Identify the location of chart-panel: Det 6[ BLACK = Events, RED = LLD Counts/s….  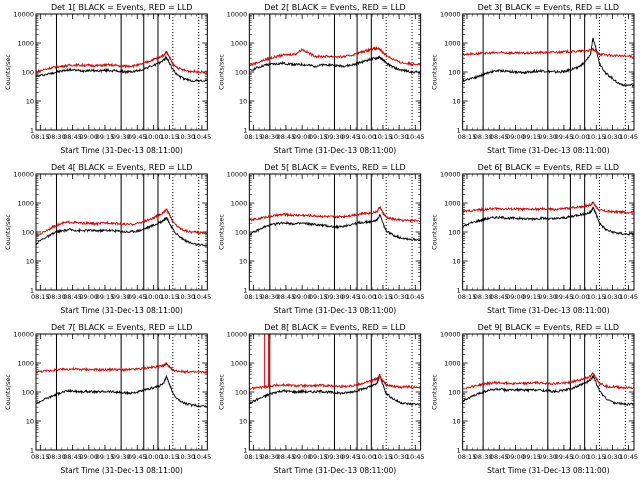
(534, 239).